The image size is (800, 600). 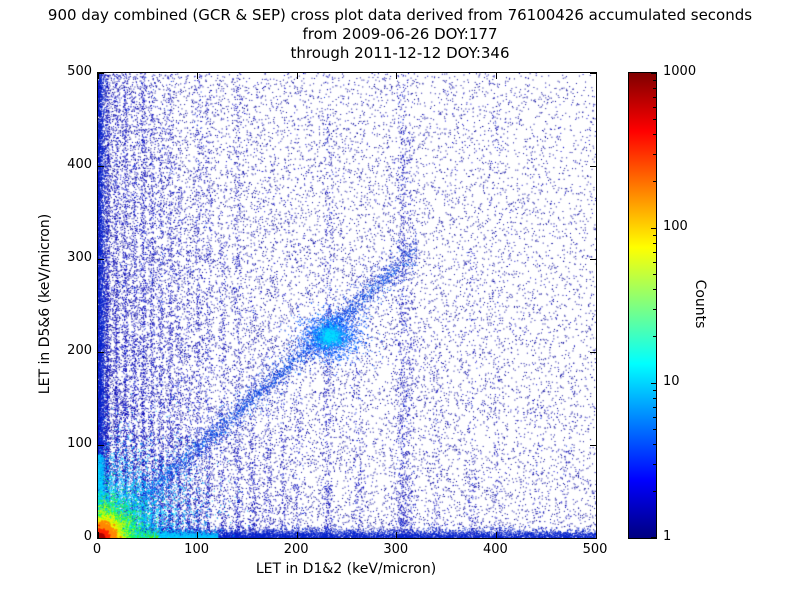 What do you see at coordinates (346, 569) in the screenshot?
I see `x-axis-label: LET in D1&2 (keV/micron)` at bounding box center [346, 569].